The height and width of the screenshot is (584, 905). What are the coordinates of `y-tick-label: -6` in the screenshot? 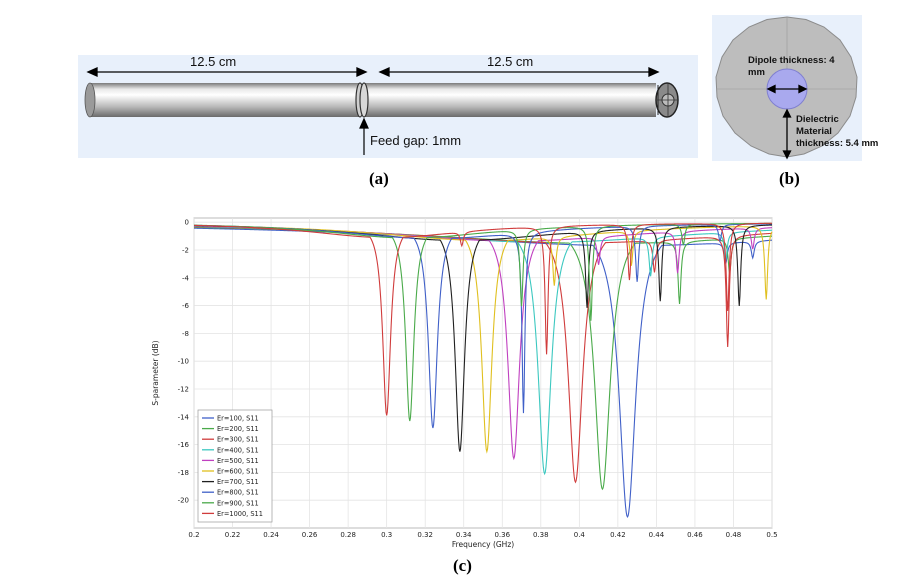 It's located at (186, 306).